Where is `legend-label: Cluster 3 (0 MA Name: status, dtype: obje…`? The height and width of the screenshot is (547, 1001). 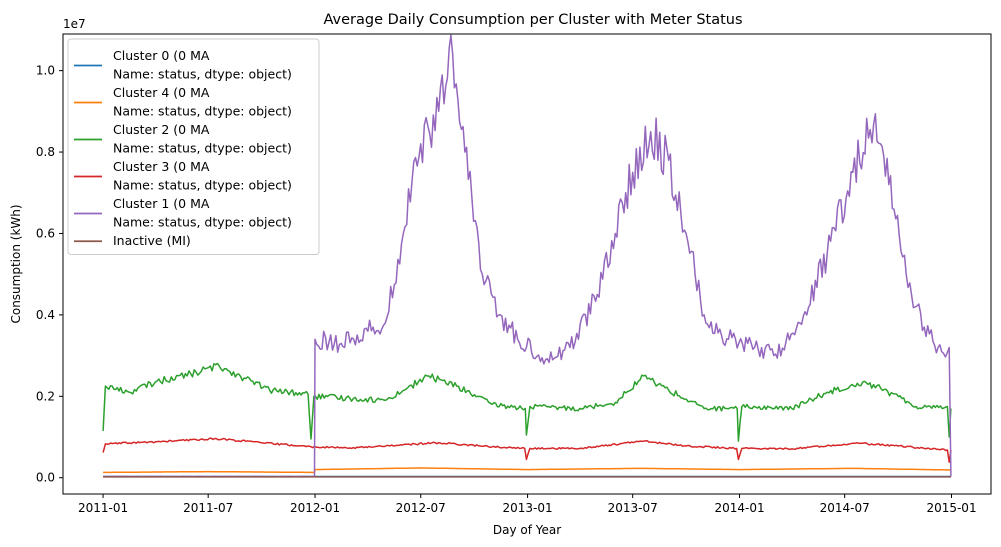
legend-label: Cluster 3 (0 MA Name: status, dtype: obje… is located at coordinates (202, 176).